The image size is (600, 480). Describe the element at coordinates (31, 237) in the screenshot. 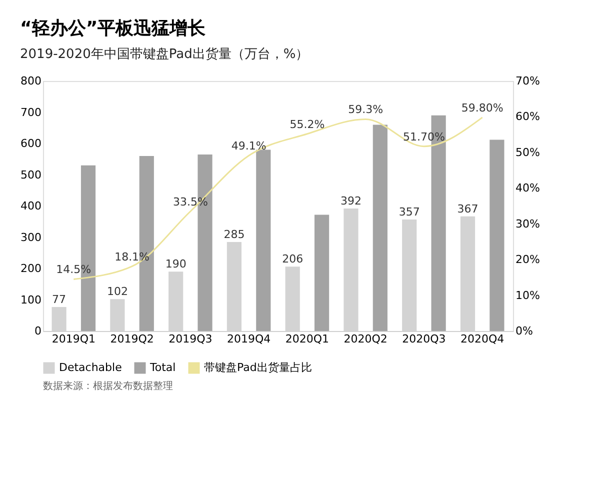

I see `y-tick-label: 300` at that location.